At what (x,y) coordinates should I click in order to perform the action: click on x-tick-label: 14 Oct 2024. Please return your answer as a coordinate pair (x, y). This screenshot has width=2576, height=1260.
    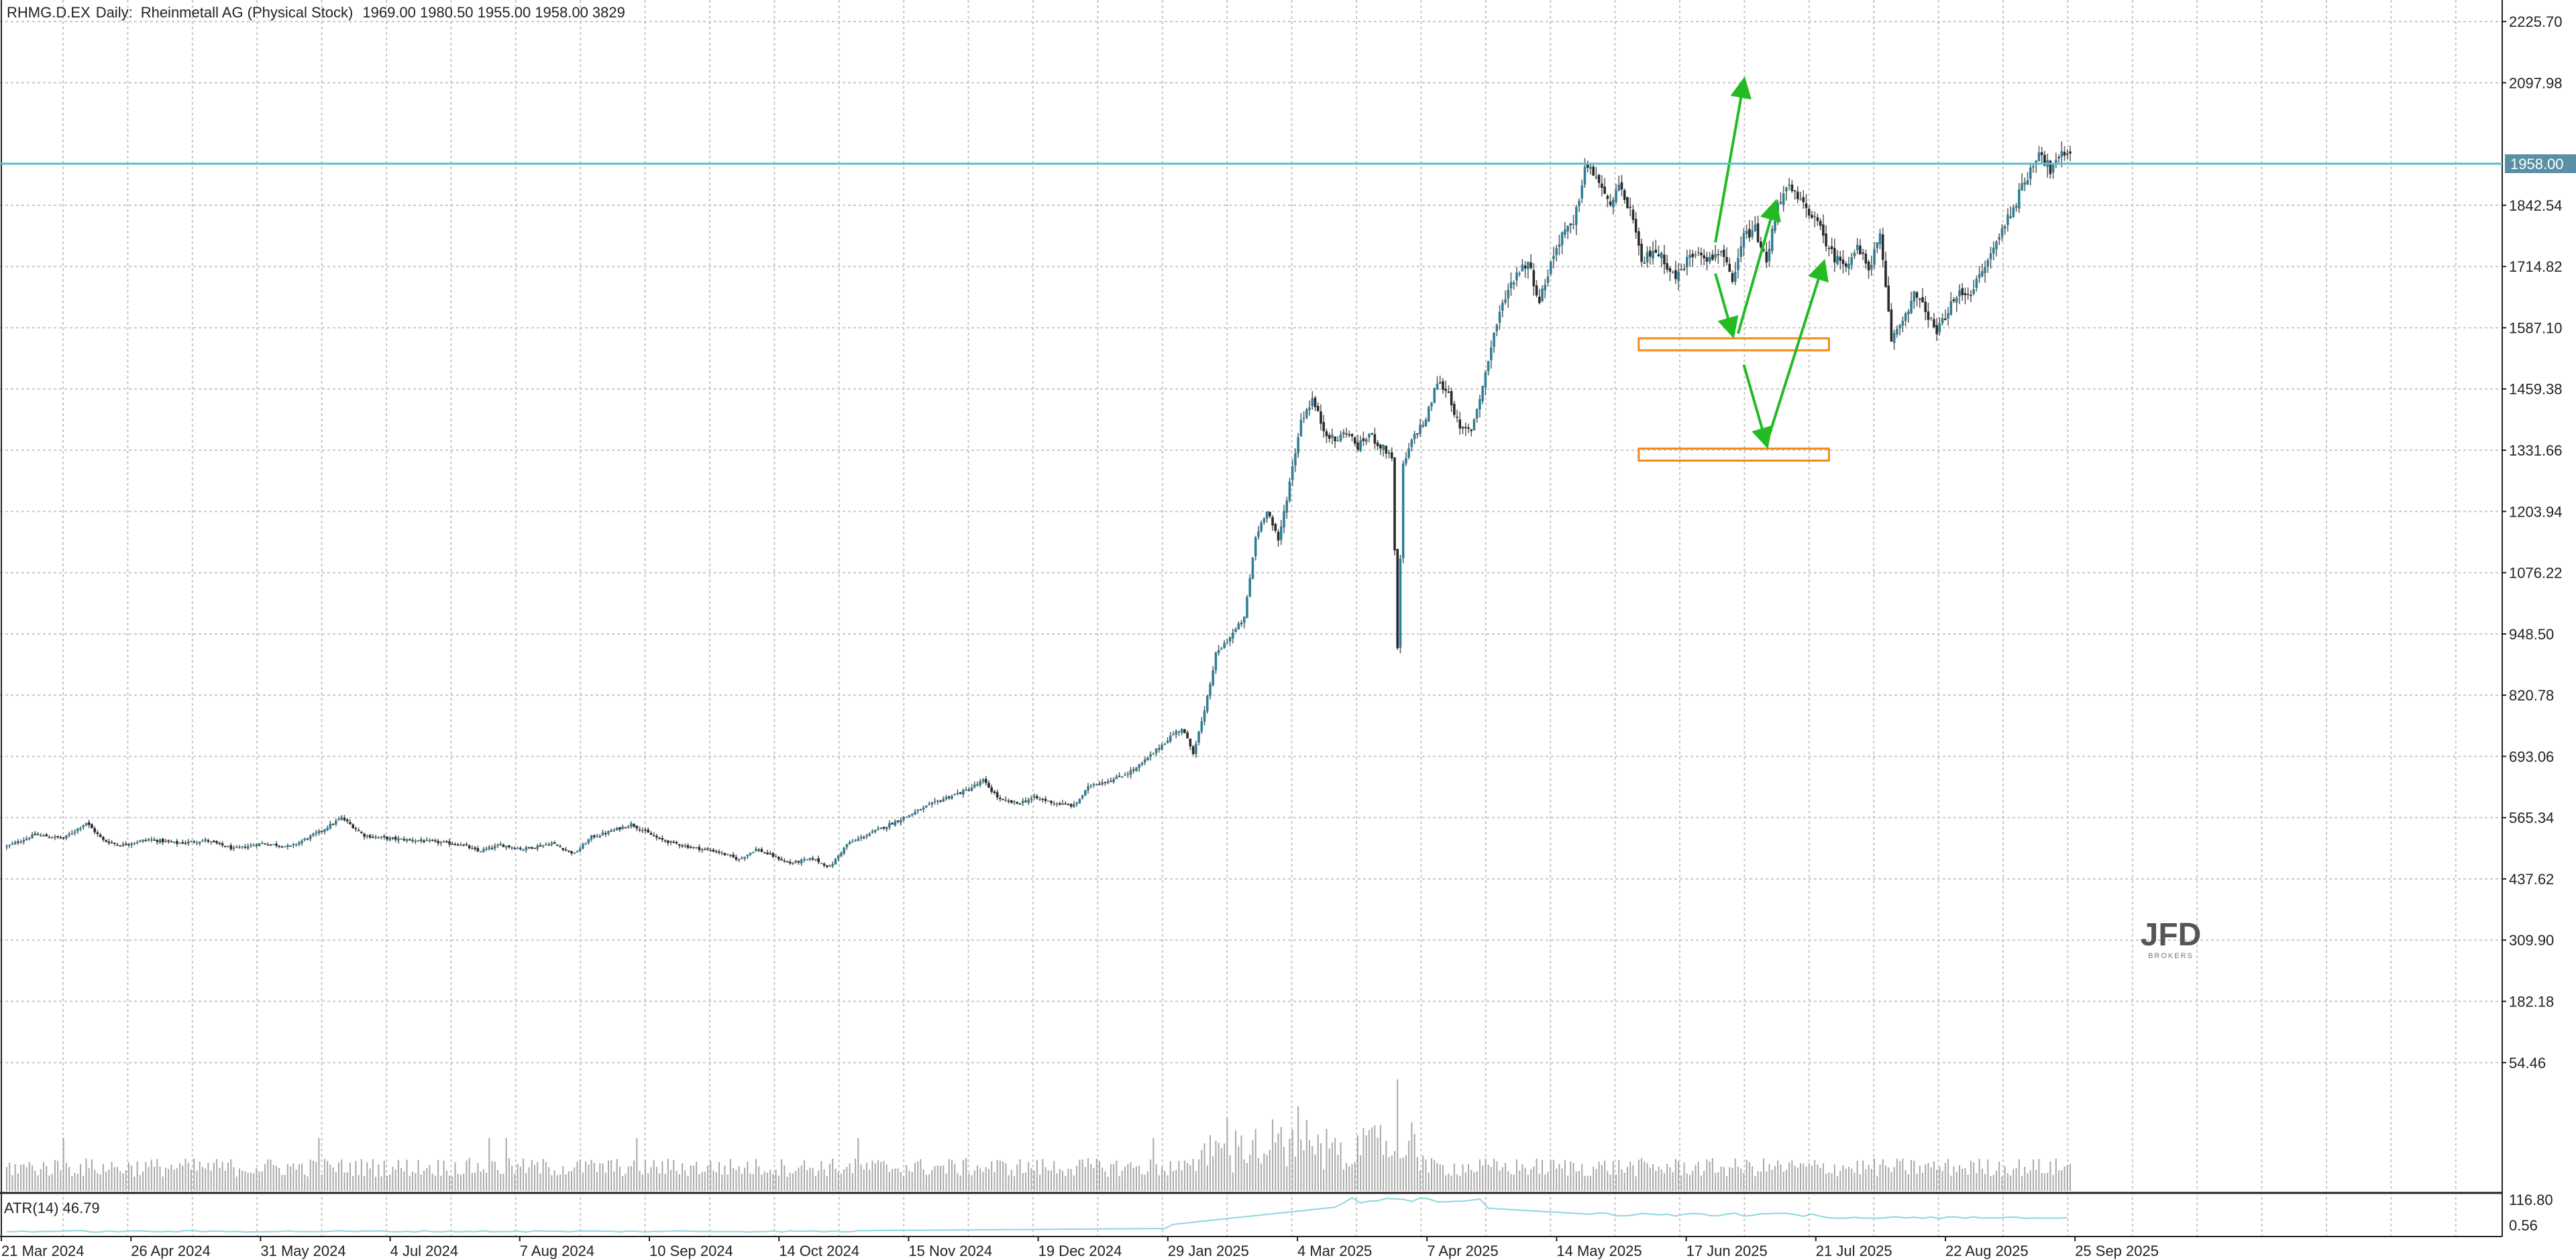
    Looking at the image, I should click on (819, 1251).